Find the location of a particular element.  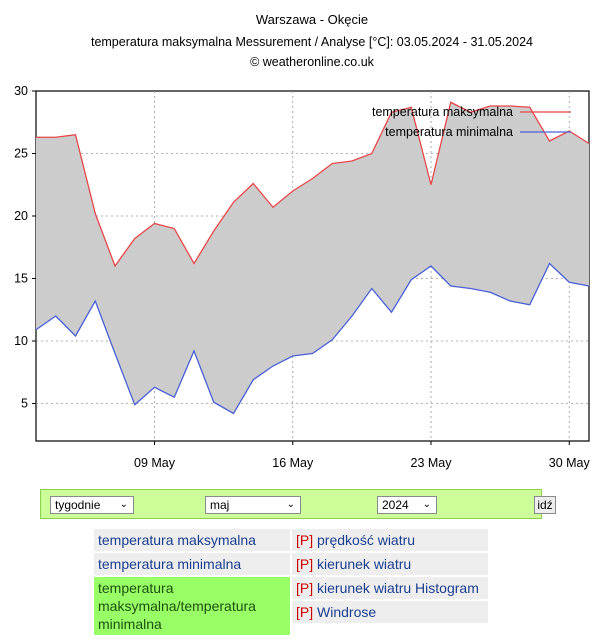

x-axis-ticks: 09 May 16 May 23 May 30 May is located at coordinates (362, 455).